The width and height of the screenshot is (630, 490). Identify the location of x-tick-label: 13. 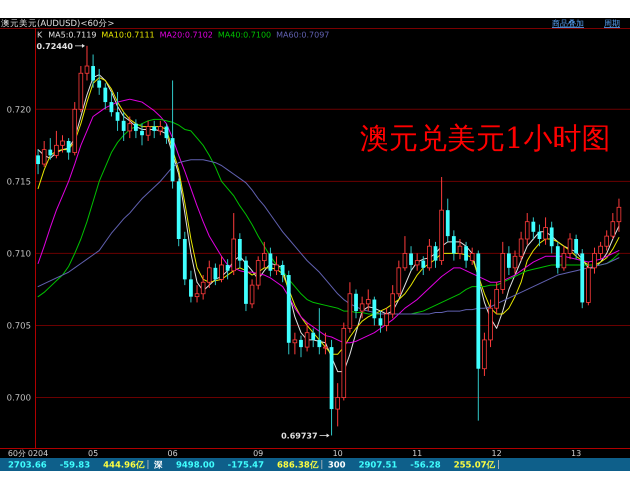
(576, 453).